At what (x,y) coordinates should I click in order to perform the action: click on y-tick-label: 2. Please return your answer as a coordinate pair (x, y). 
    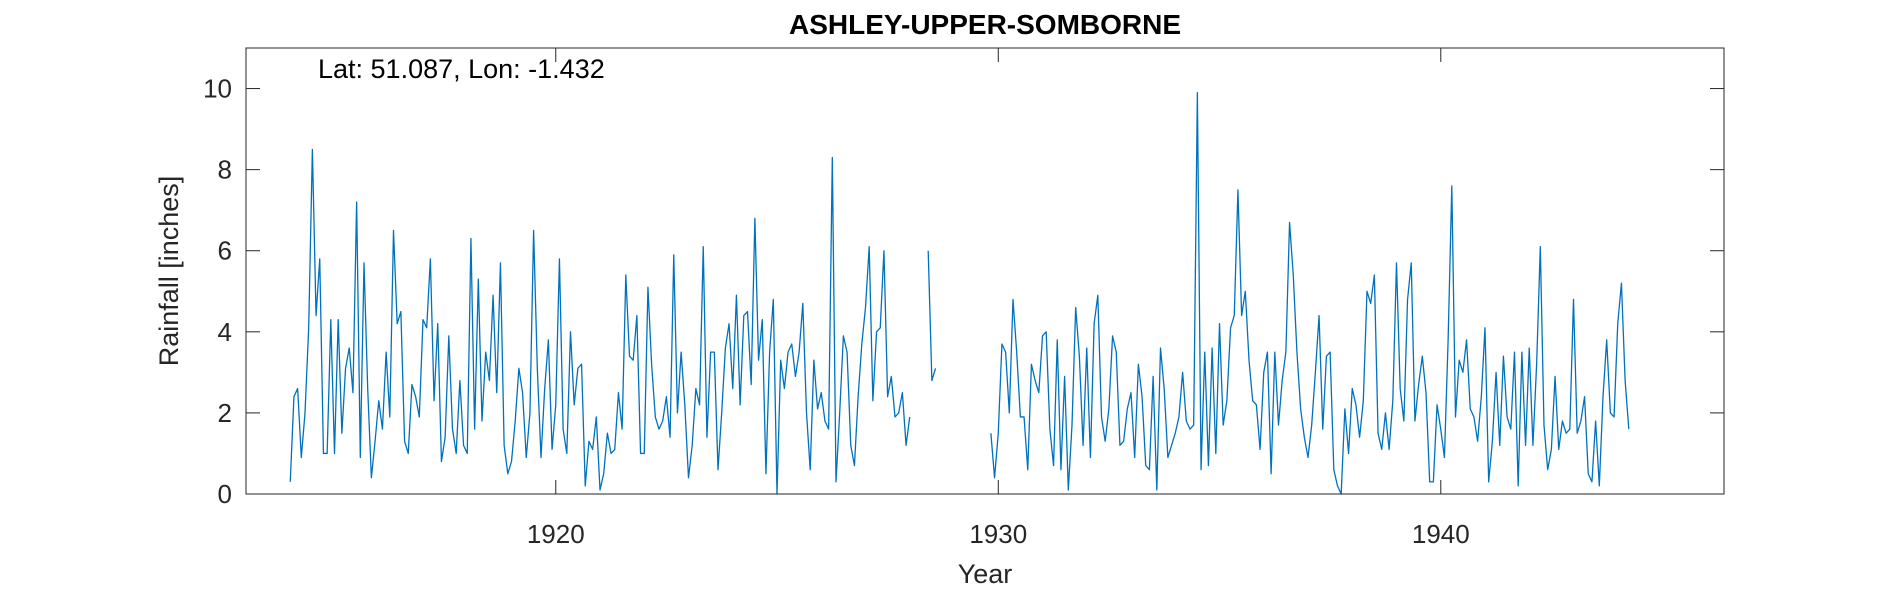
    Looking at the image, I should click on (225, 413).